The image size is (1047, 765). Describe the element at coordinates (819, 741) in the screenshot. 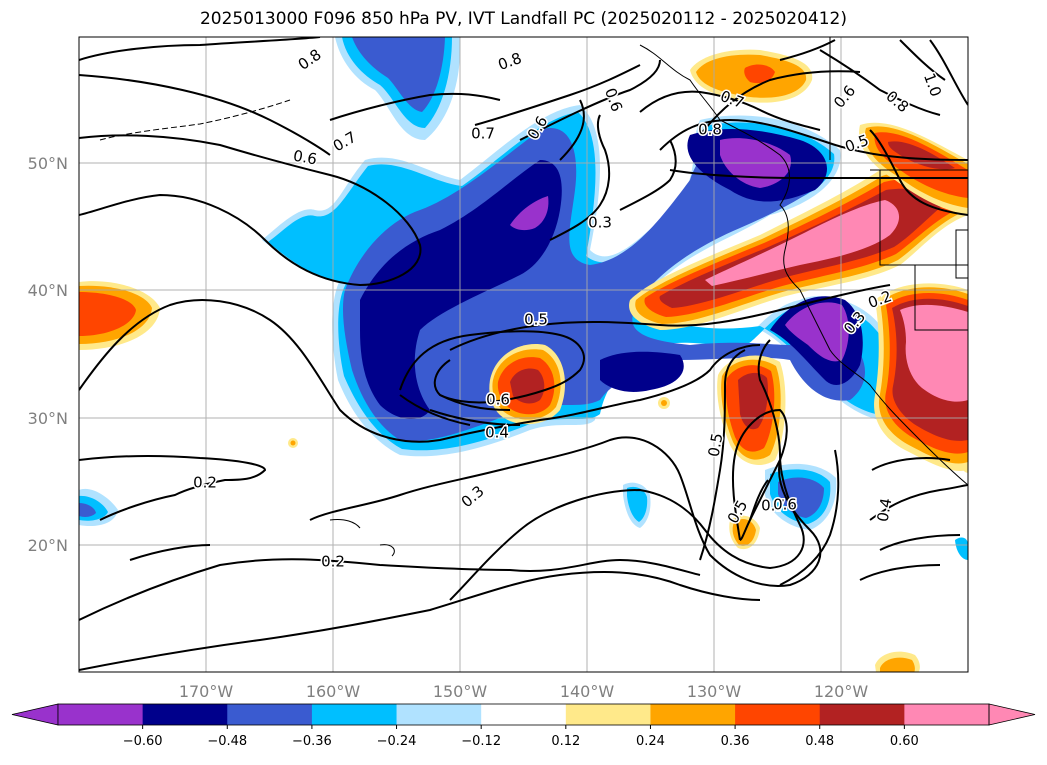

I see `colorbar-tick-label: 0.48` at that location.